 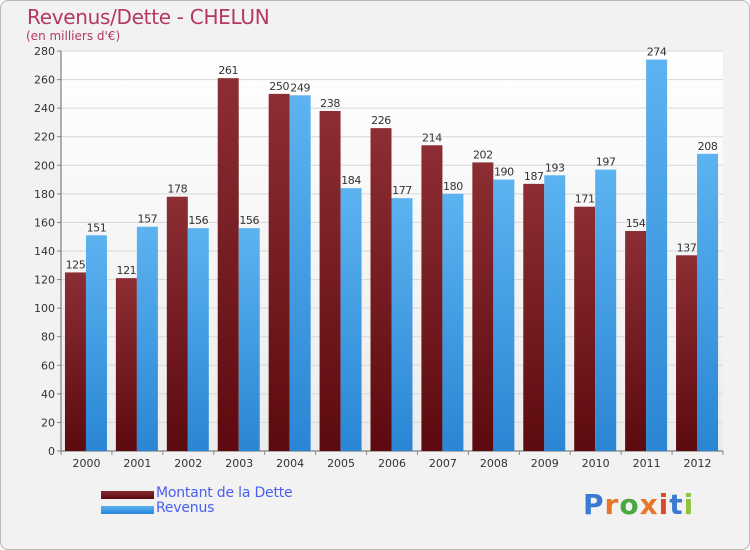 I want to click on data-label-revenus-2011: 274, so click(x=657, y=52).